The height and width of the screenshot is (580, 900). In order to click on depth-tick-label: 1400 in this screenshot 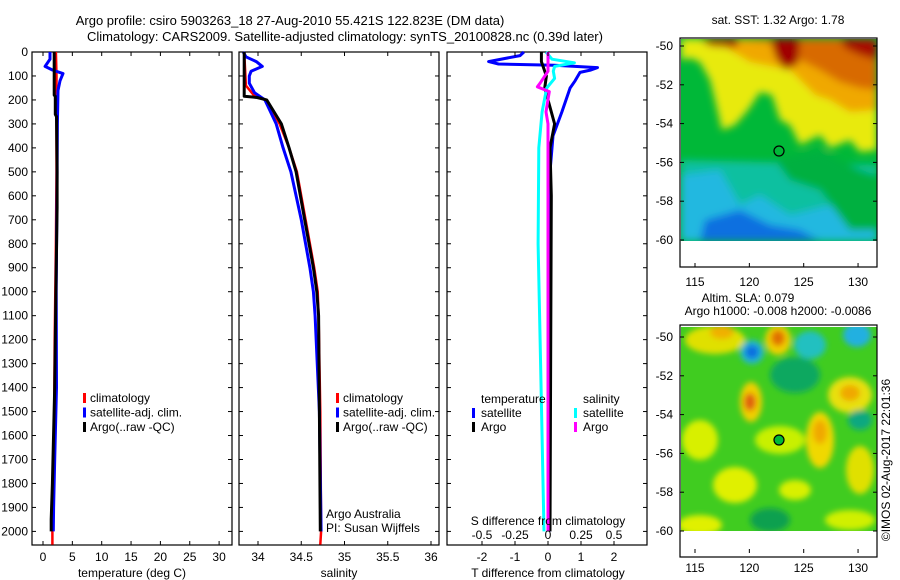, I will do `click(14, 388)`.